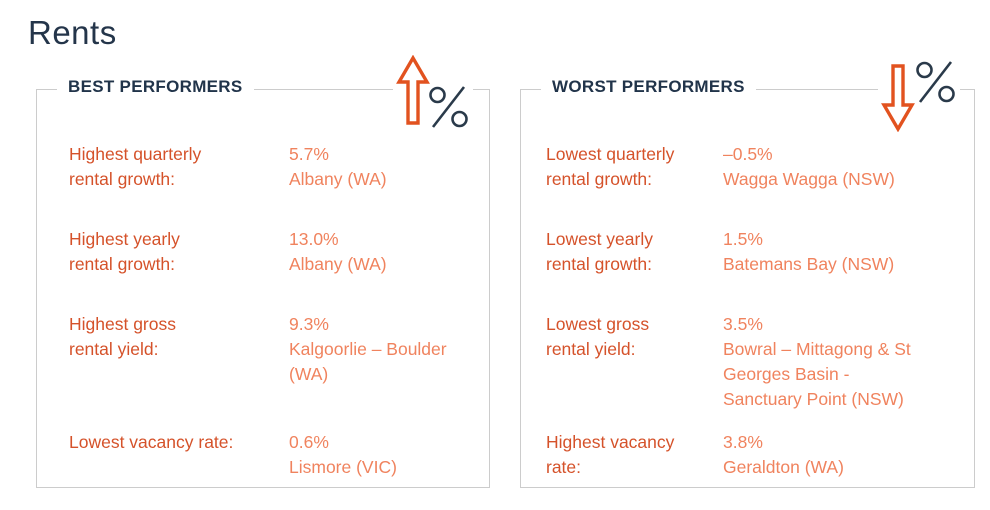 Image resolution: width=990 pixels, height=510 pixels. What do you see at coordinates (343, 467) in the screenshot?
I see `stat-location: Lismore (VIC)` at bounding box center [343, 467].